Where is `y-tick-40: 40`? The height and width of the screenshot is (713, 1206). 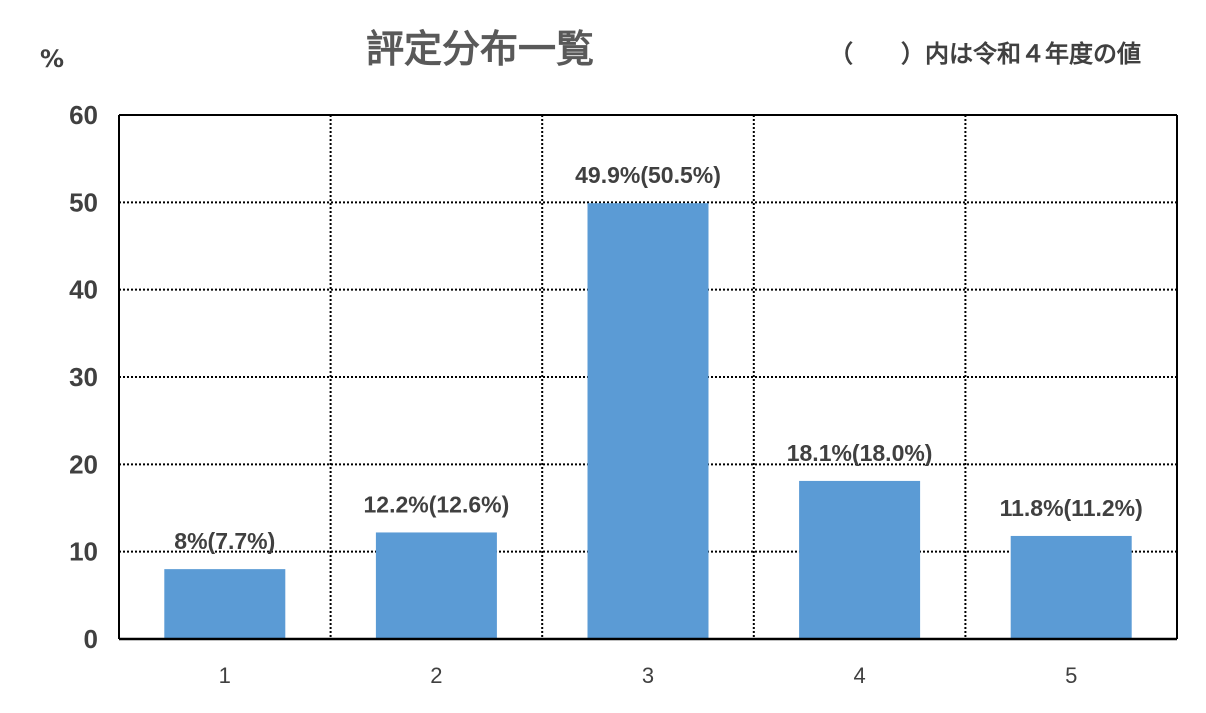 y-tick-40: 40 is located at coordinates (83, 290).